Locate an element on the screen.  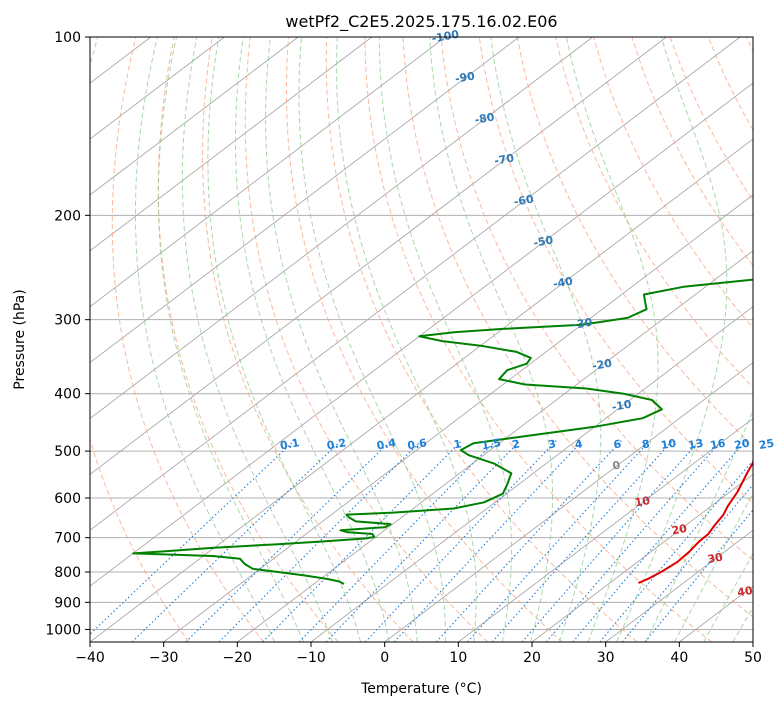
mixing-ratio-label: 0.4 is located at coordinates (387, 444).